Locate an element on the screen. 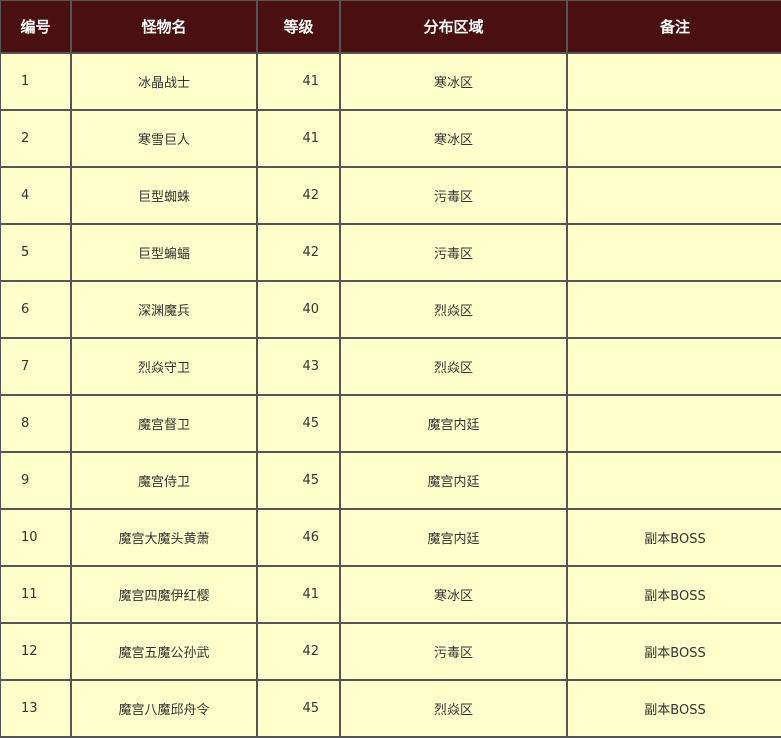  cell-level: 46 is located at coordinates (298, 537).